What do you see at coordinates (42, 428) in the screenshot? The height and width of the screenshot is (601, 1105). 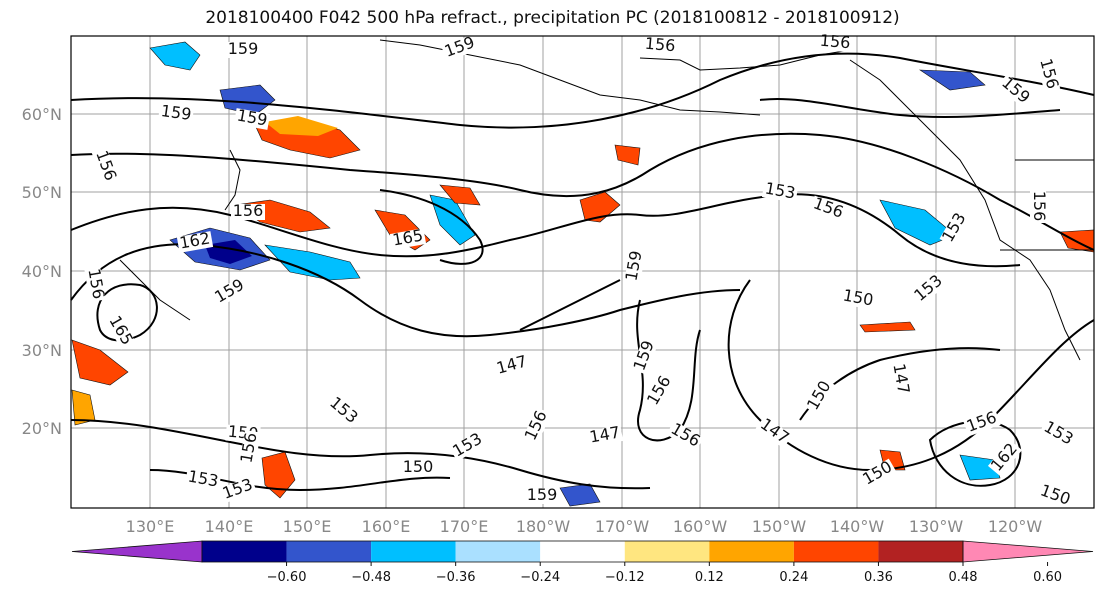 I see `lat-label: 20°N` at bounding box center [42, 428].